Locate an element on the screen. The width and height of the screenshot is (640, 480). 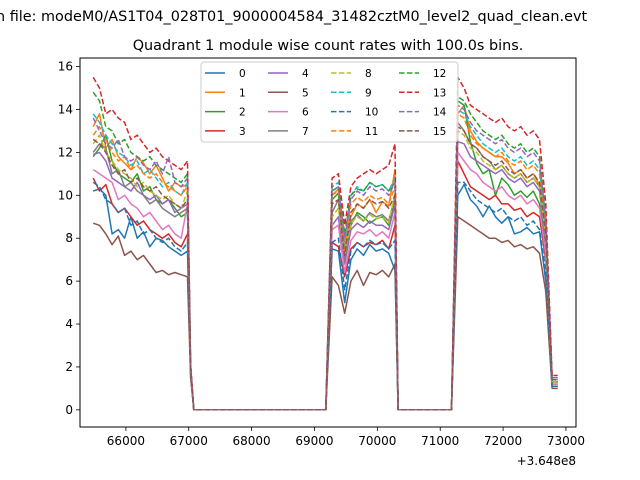
legend-label-7: 7 is located at coordinates (305, 132).